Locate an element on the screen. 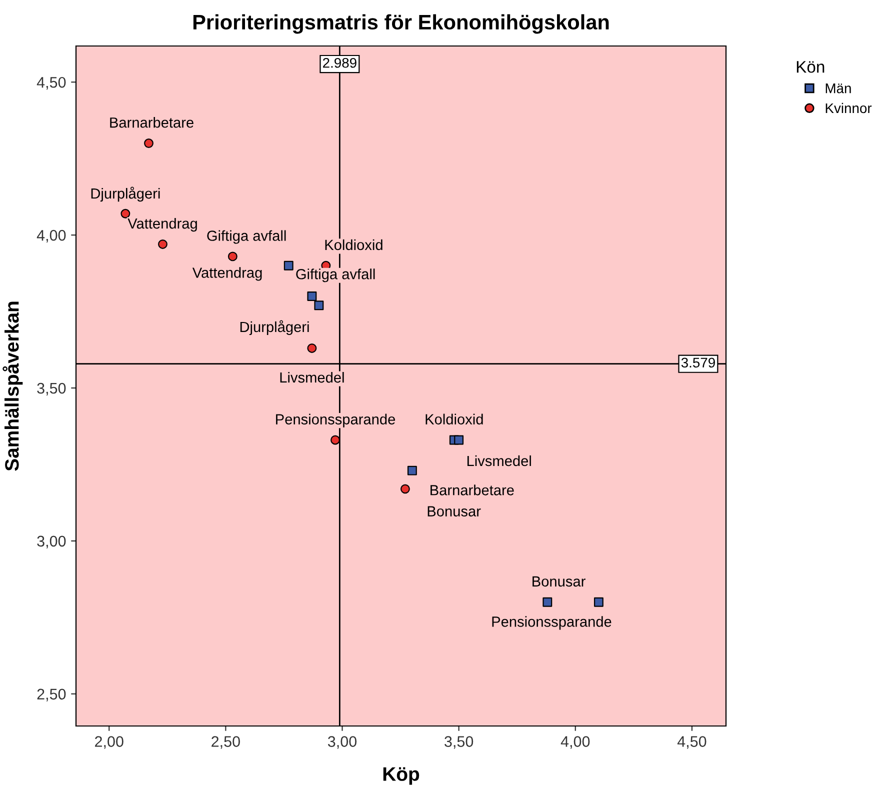  legend-label: Kvinnor is located at coordinates (849, 108).